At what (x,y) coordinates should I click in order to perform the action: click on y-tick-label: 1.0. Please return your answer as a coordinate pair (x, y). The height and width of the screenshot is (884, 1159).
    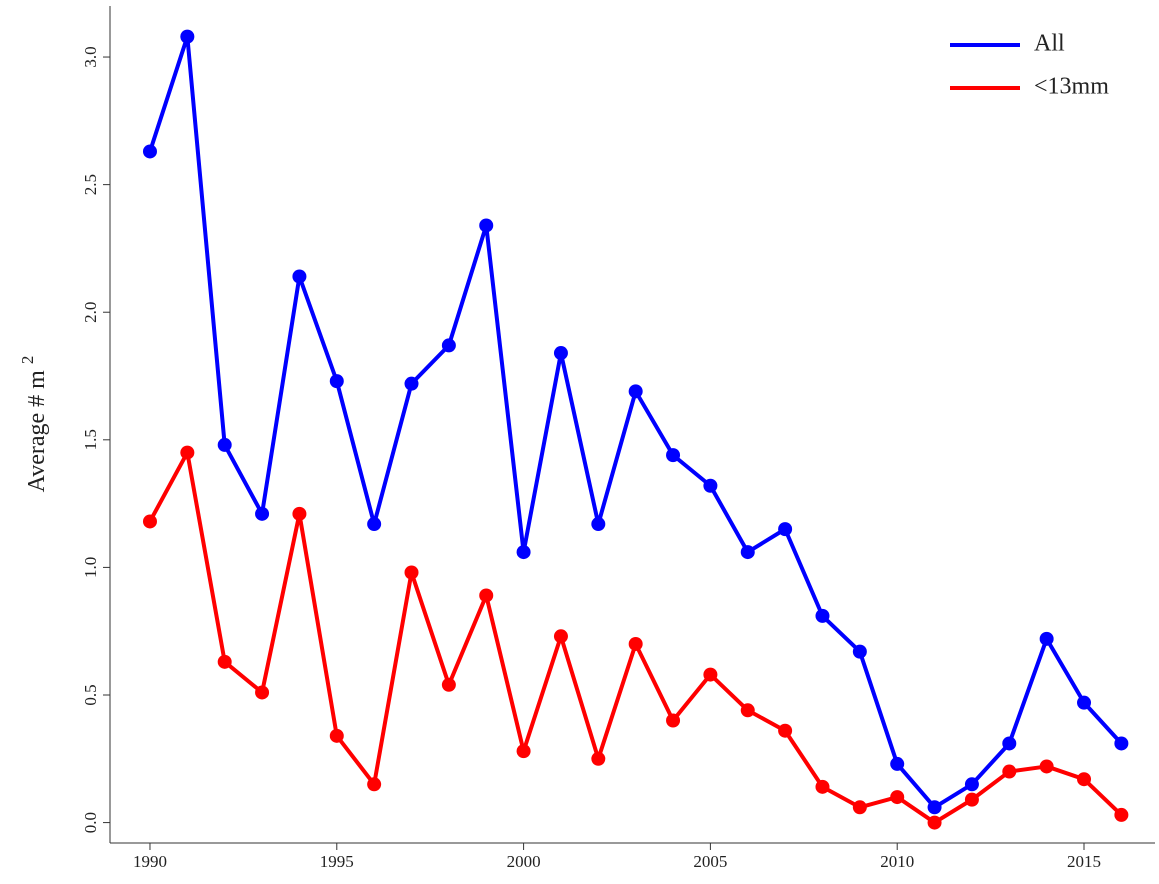
    Looking at the image, I should click on (90, 567).